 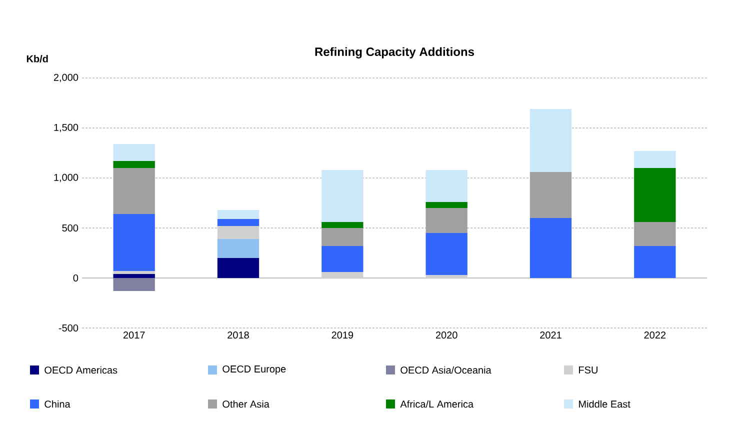 I want to click on x-tick-label: 2022, so click(x=655, y=335).